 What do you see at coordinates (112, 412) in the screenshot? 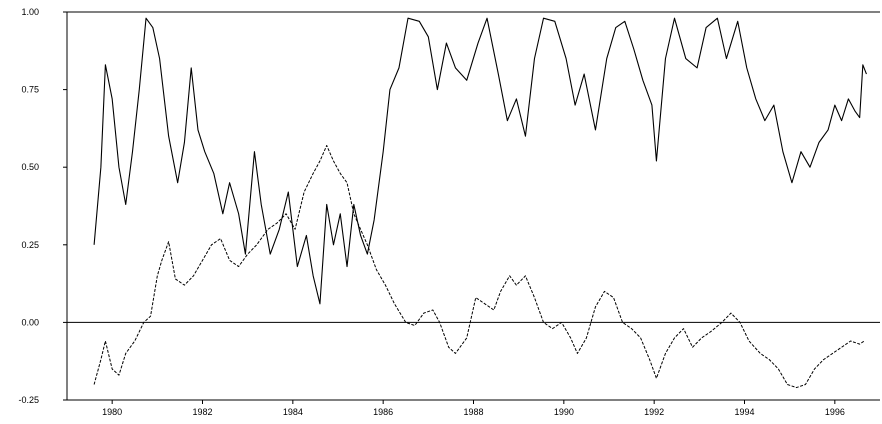
I see `x-tick-label: 1980` at bounding box center [112, 412].